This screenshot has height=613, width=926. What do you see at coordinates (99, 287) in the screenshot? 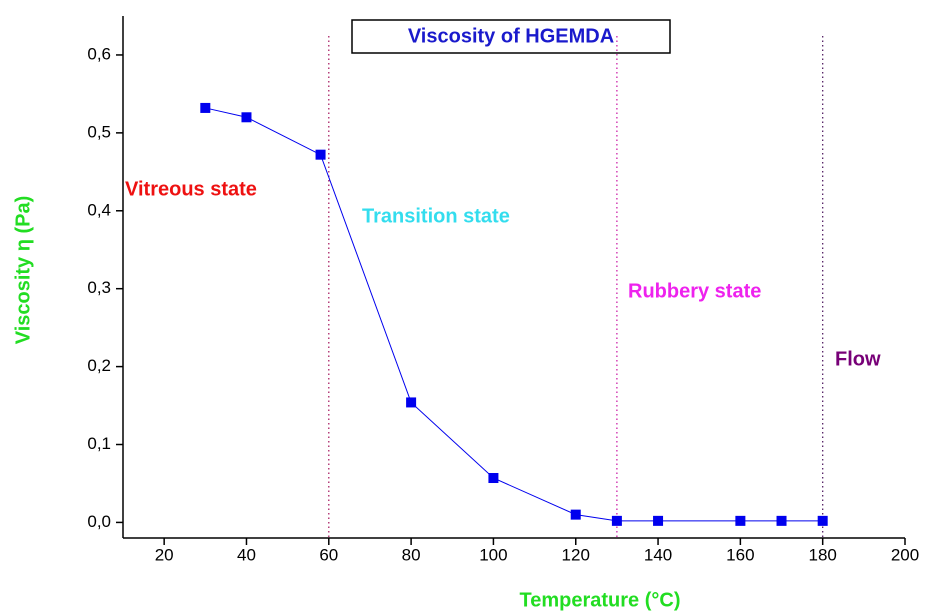
I see `y-tick-label: 0,3` at bounding box center [99, 287].